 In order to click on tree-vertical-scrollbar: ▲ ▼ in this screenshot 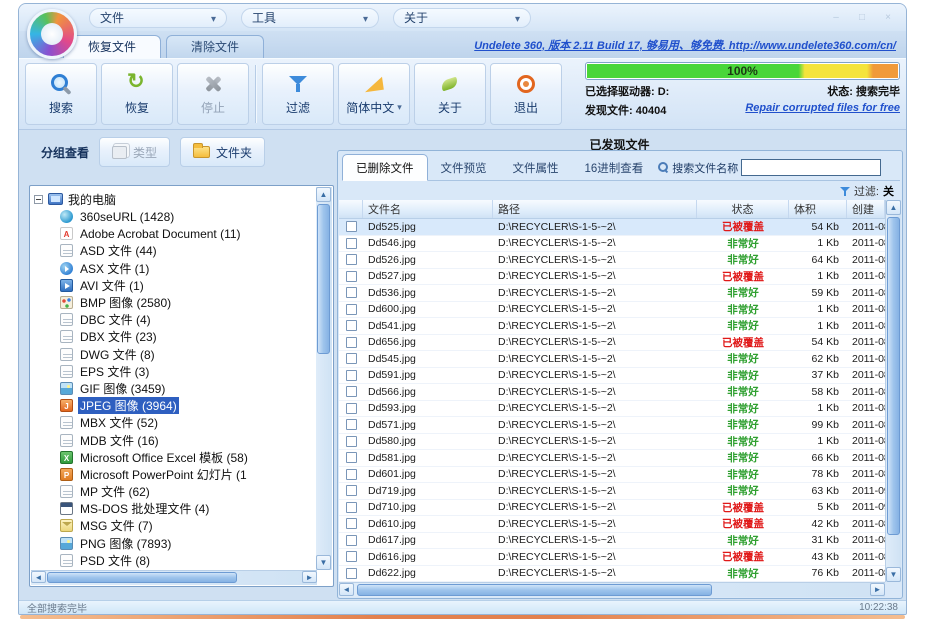, I will do `click(324, 378)`.